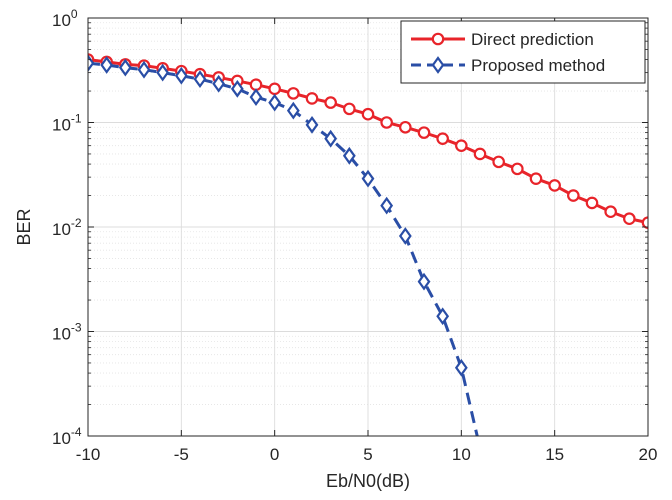 The image size is (672, 500). I want to click on x-axis-label: Eb/N0(dB), so click(368, 481).